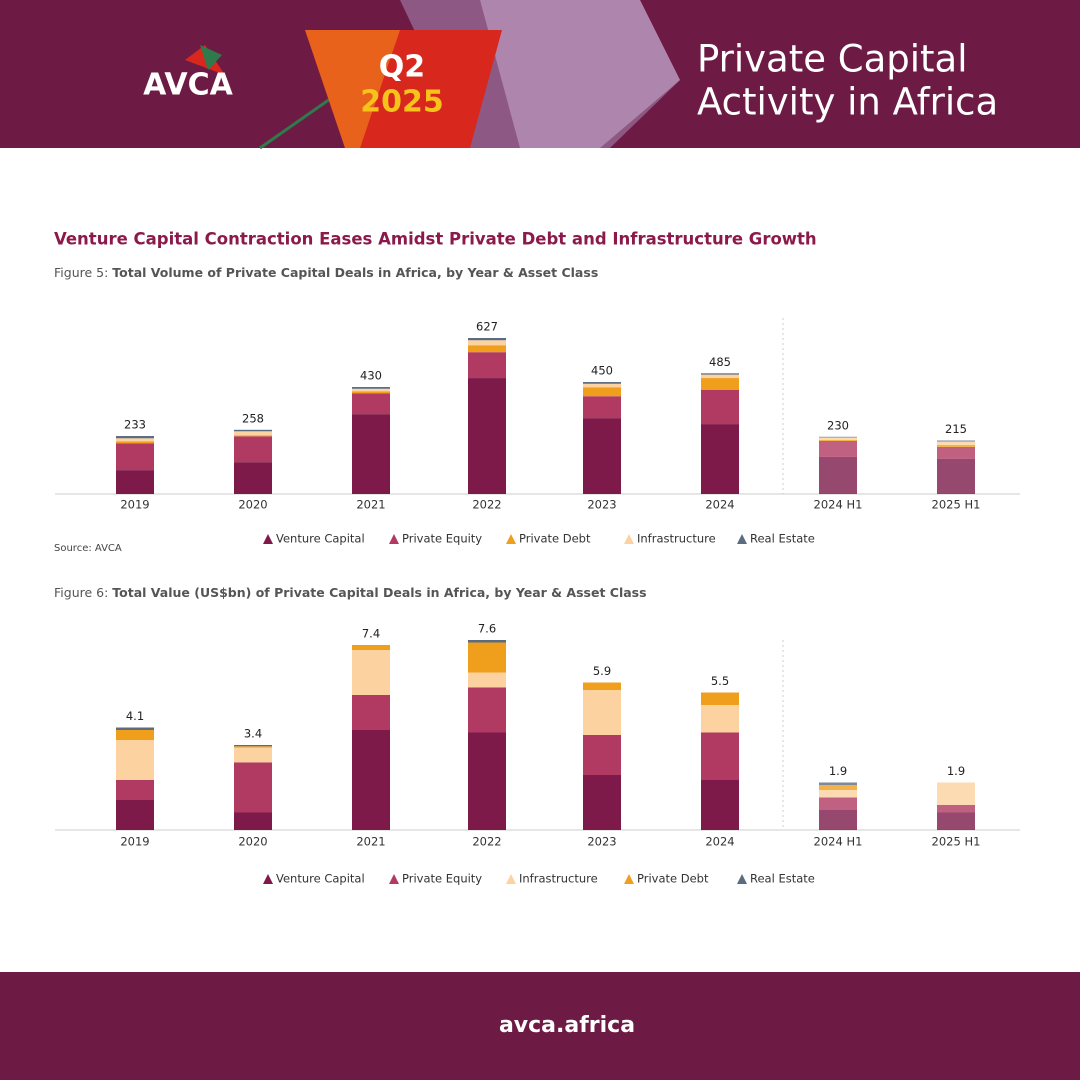 The height and width of the screenshot is (1080, 1080). Describe the element at coordinates (720, 362) in the screenshot. I see `total-label: 485` at that location.